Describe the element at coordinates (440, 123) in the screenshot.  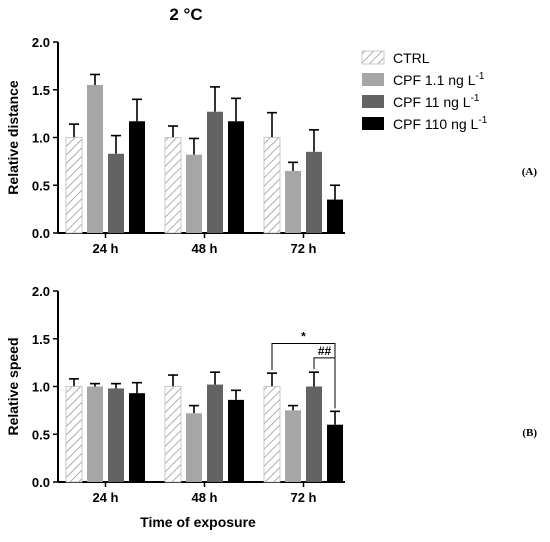
I see `legend-label: CPF 110 ng L-1` at that location.